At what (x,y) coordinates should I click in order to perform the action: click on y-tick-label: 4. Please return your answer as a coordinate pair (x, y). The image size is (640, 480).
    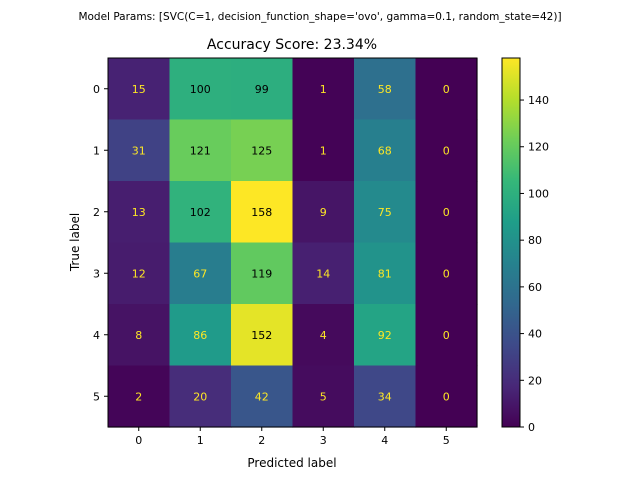
    Looking at the image, I should click on (96, 335).